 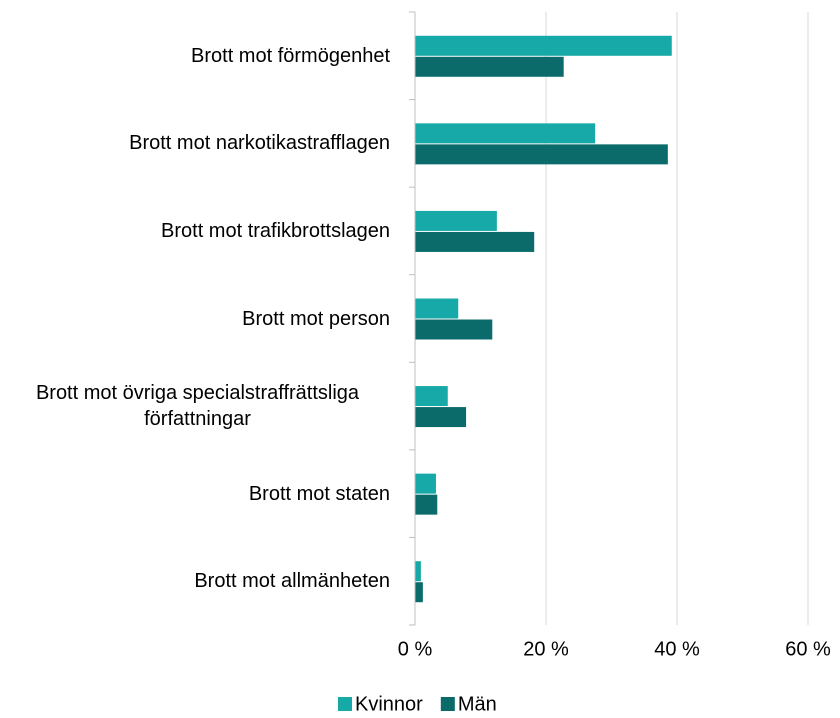 What do you see at coordinates (546, 649) in the screenshot?
I see `x-tick-label: 20 %` at bounding box center [546, 649].